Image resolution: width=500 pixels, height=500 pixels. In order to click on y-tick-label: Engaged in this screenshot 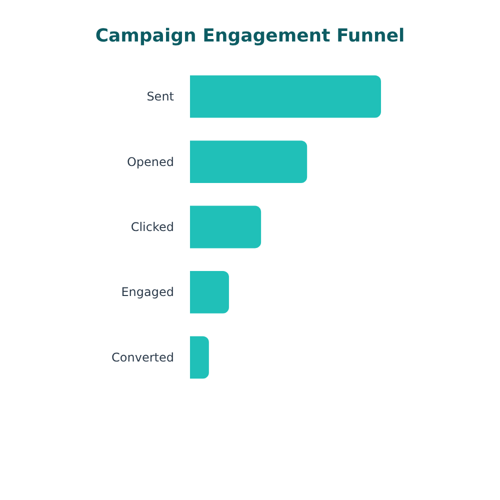, I will do `click(147, 292)`.